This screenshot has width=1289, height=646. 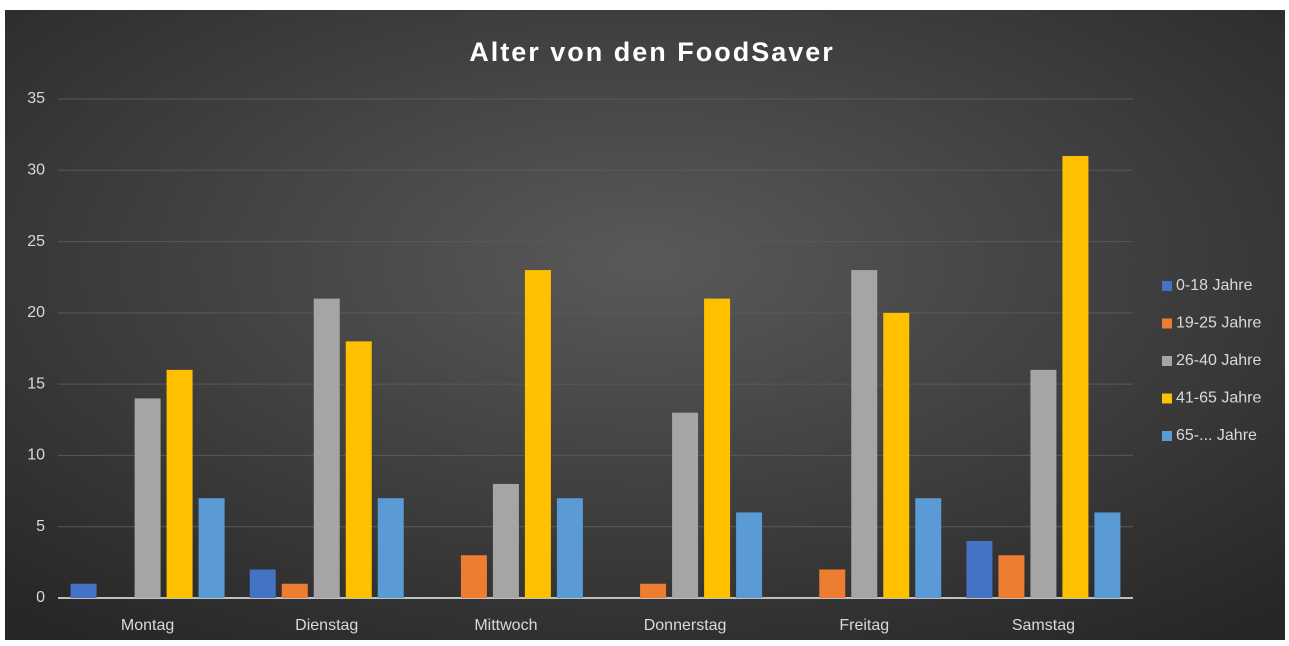 I want to click on y-tick-label: 15, so click(x=36, y=383).